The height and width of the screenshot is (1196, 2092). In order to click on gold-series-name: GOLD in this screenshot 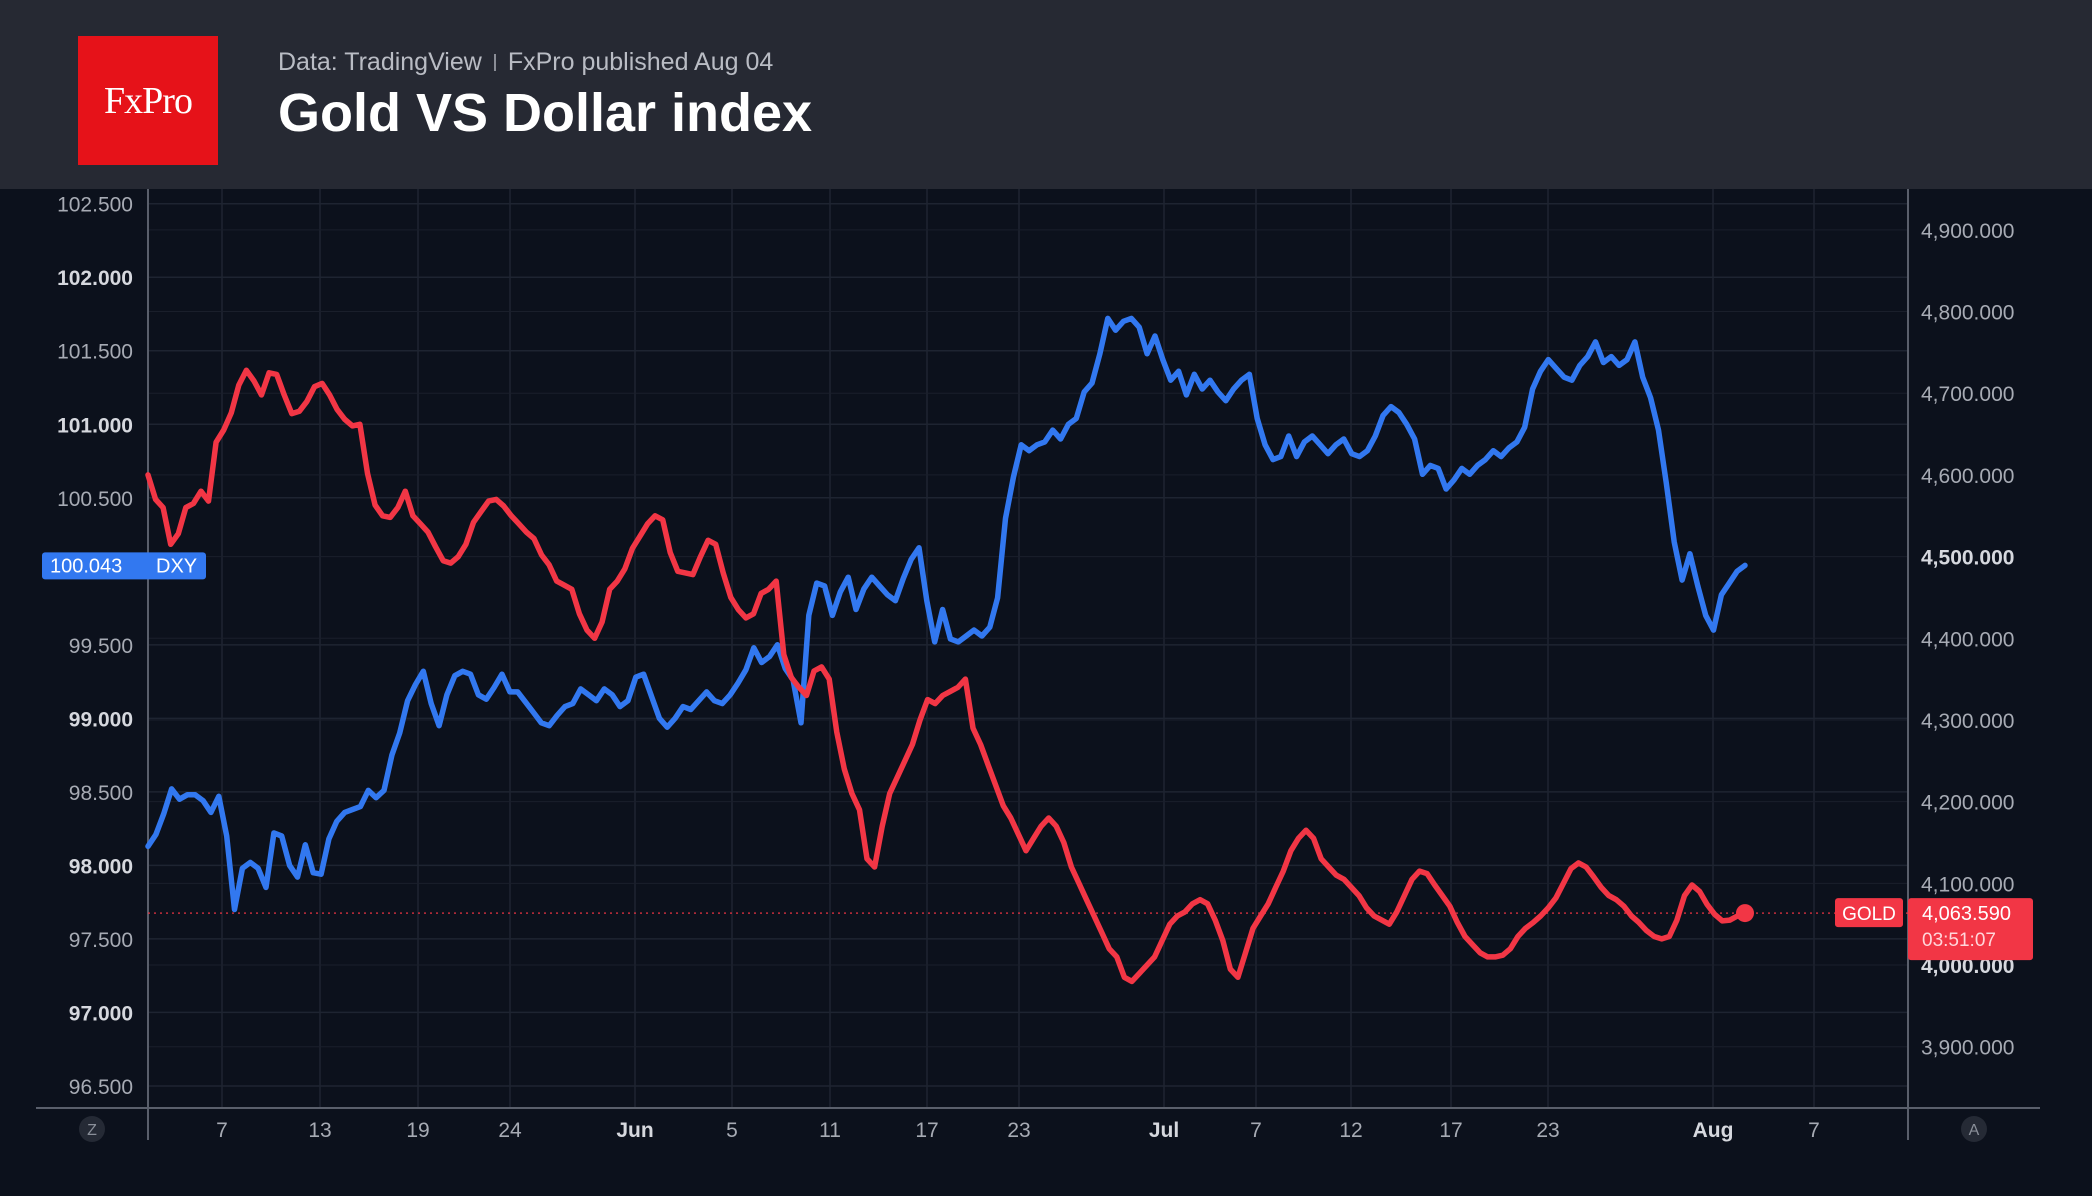, I will do `click(1869, 914)`.